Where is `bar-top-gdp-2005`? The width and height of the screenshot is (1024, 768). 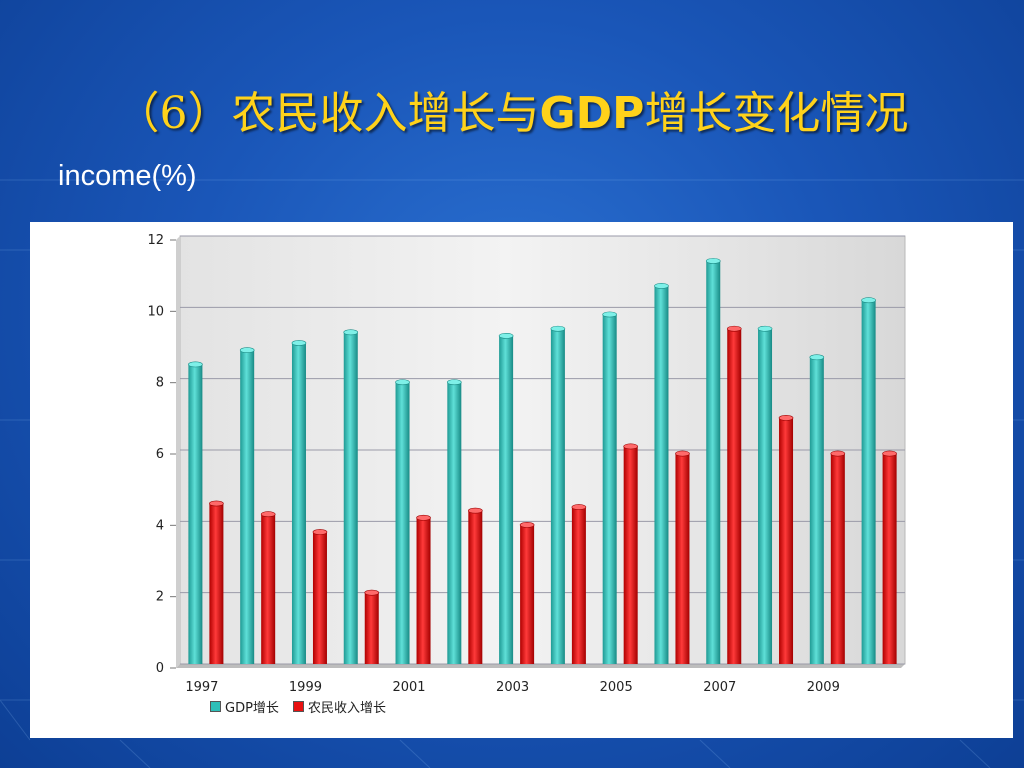 bar-top-gdp-2005 is located at coordinates (609, 314).